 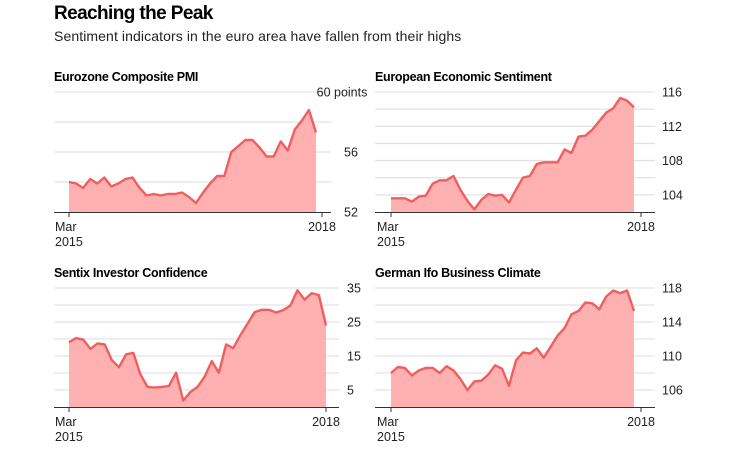 What do you see at coordinates (672, 93) in the screenshot?
I see `y-tick-label: 116` at bounding box center [672, 93].